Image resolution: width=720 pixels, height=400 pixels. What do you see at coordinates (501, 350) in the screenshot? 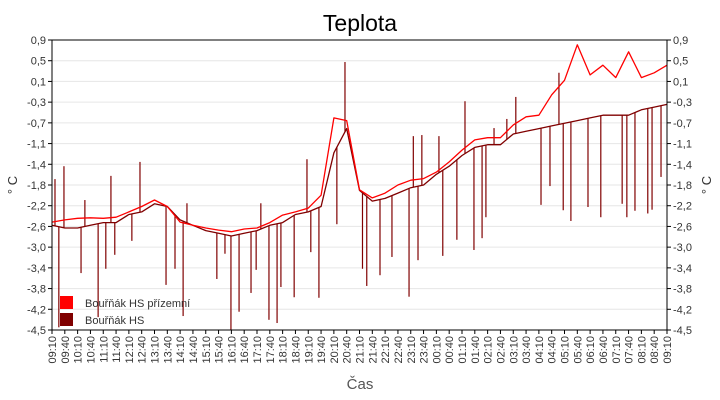
I see `x-tick-label: 02:40` at bounding box center [501, 350].